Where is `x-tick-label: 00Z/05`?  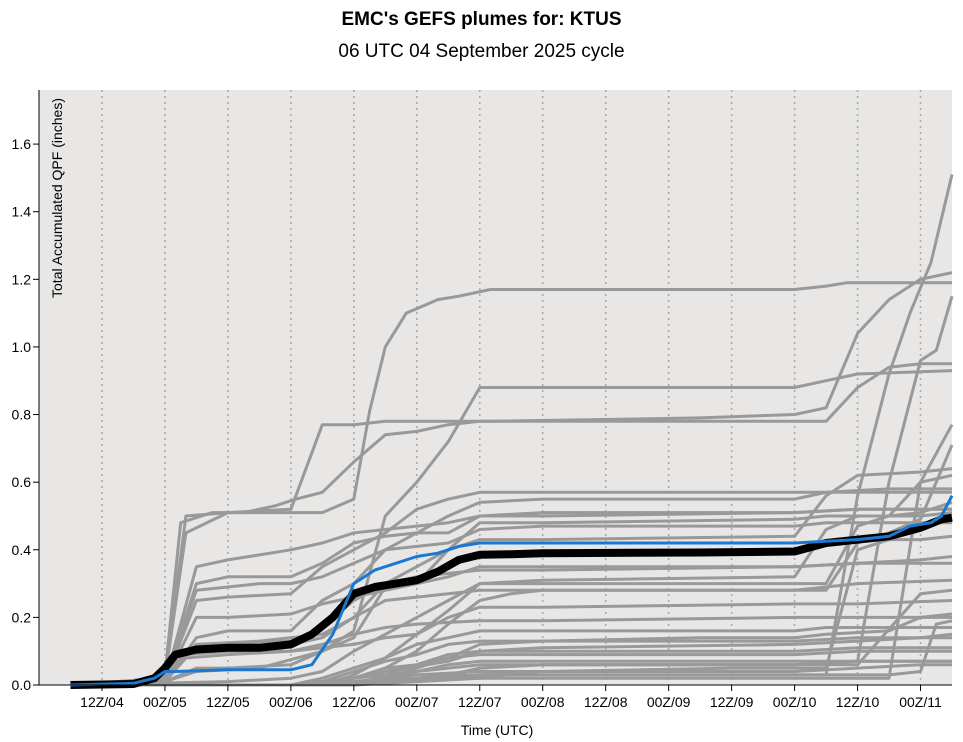 x-tick-label: 00Z/05 is located at coordinates (165, 702).